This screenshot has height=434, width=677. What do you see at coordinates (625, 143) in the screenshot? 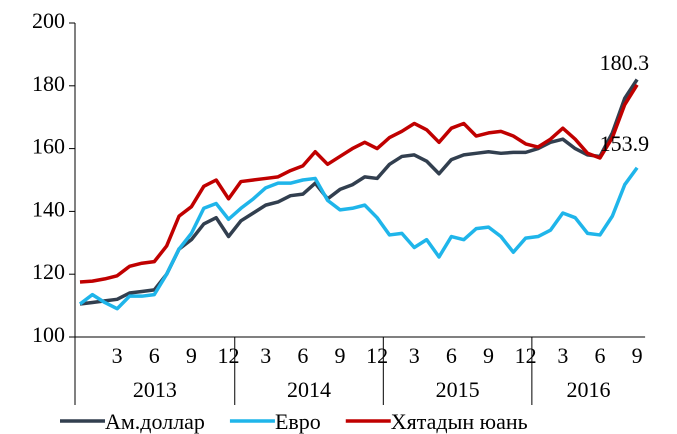
I see `data-label: 153.9` at bounding box center [625, 143].